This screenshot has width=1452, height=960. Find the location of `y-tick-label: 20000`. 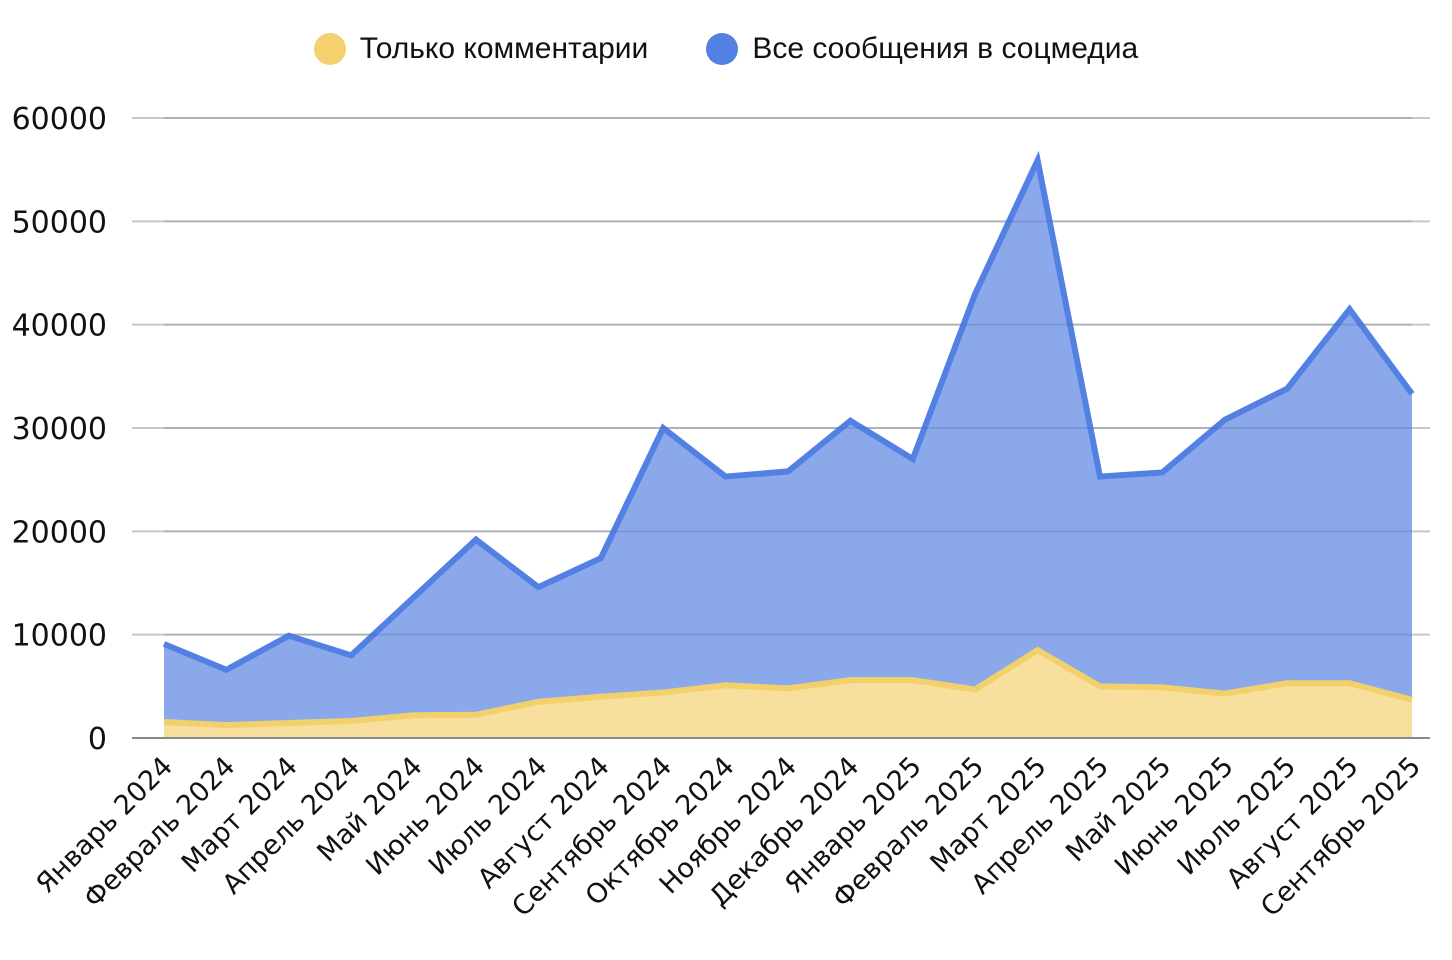

y-tick-label: 20000 is located at coordinates (59, 532).